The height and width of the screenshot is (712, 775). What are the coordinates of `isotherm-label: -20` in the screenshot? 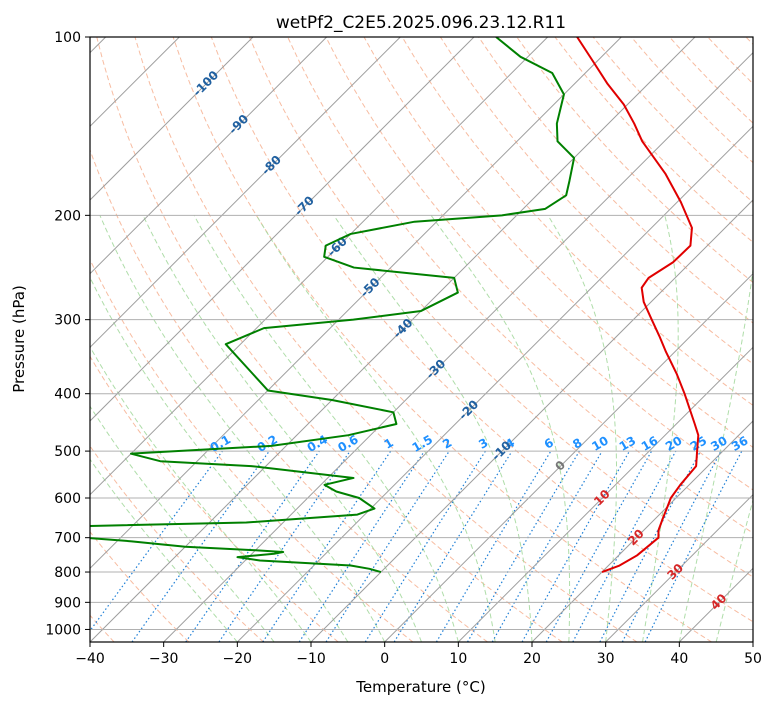 It's located at (468, 409).